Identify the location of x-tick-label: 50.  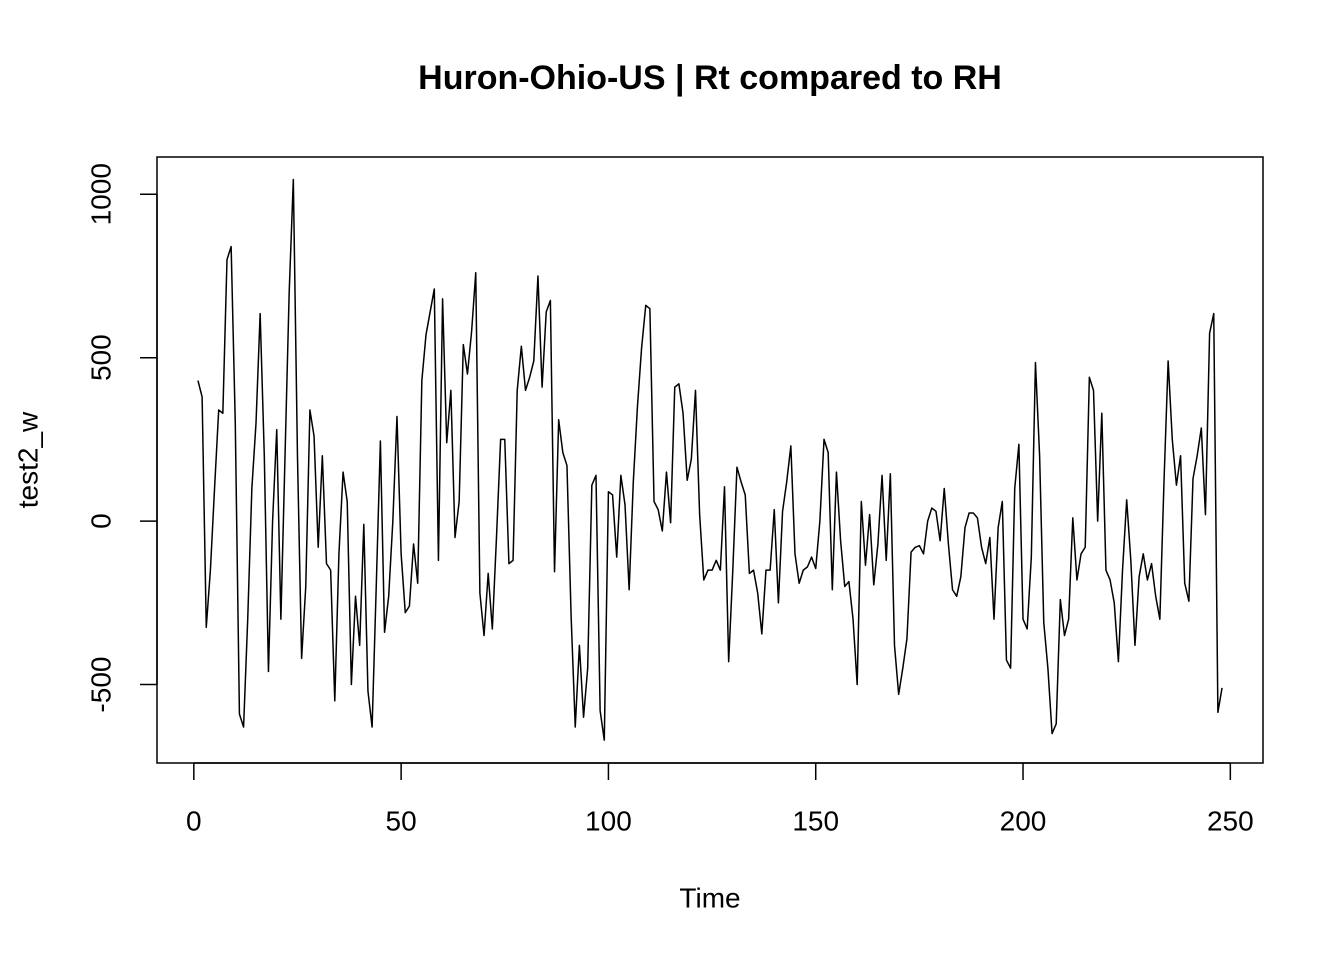
(401, 820).